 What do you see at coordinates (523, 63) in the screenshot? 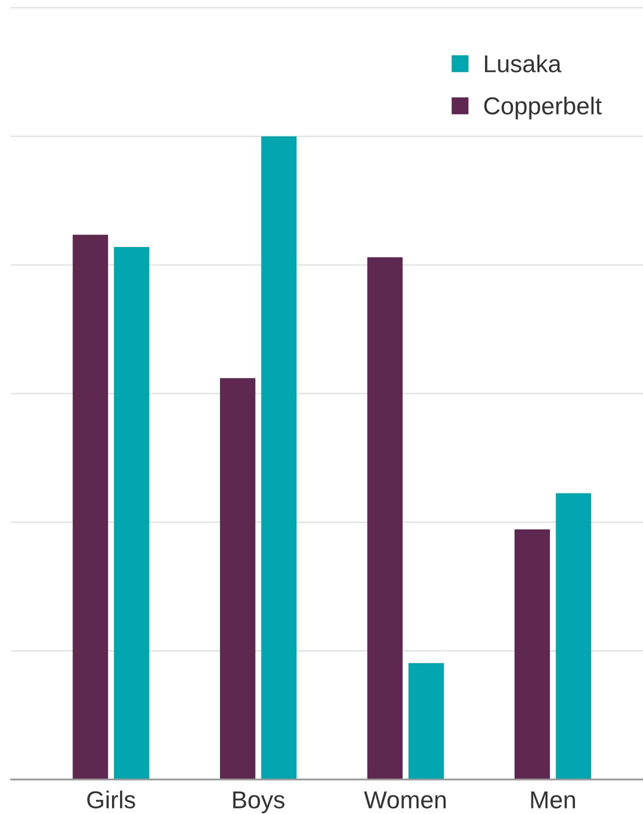
I see `legend-label: Lusaka` at bounding box center [523, 63].